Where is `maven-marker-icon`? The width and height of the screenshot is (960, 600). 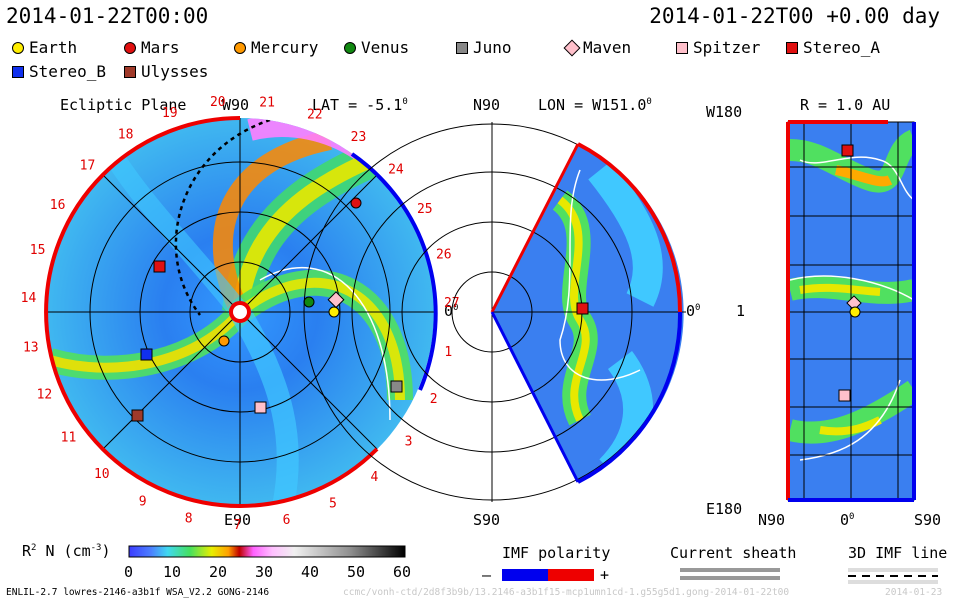 maven-marker-icon is located at coordinates (854, 303).